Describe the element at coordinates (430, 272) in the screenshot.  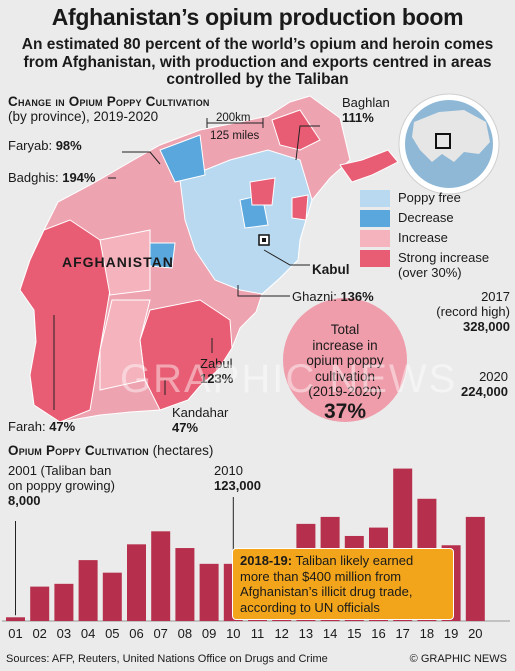
I see `legend-label-strong-increase-note: (over 30%)` at that location.